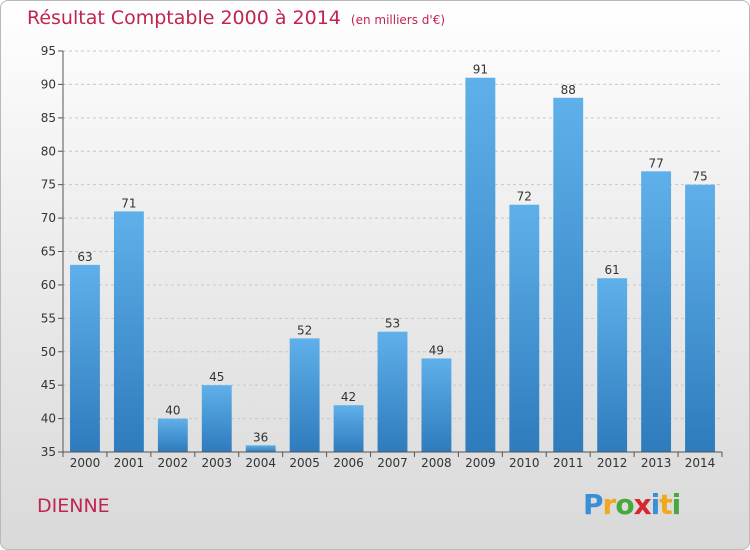 The image size is (750, 550). What do you see at coordinates (172, 411) in the screenshot?
I see `data-label: 40` at bounding box center [172, 411].